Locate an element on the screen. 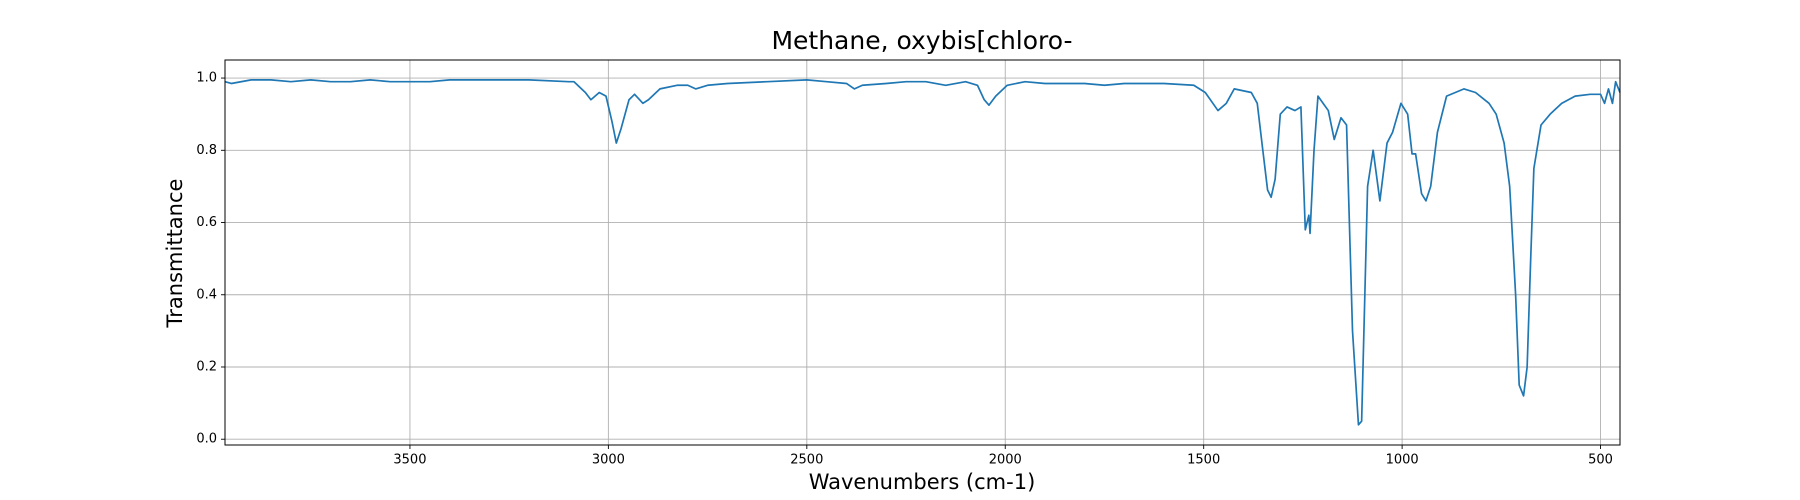 The image size is (1800, 500). x-tick-label: 1500 is located at coordinates (1203, 460).